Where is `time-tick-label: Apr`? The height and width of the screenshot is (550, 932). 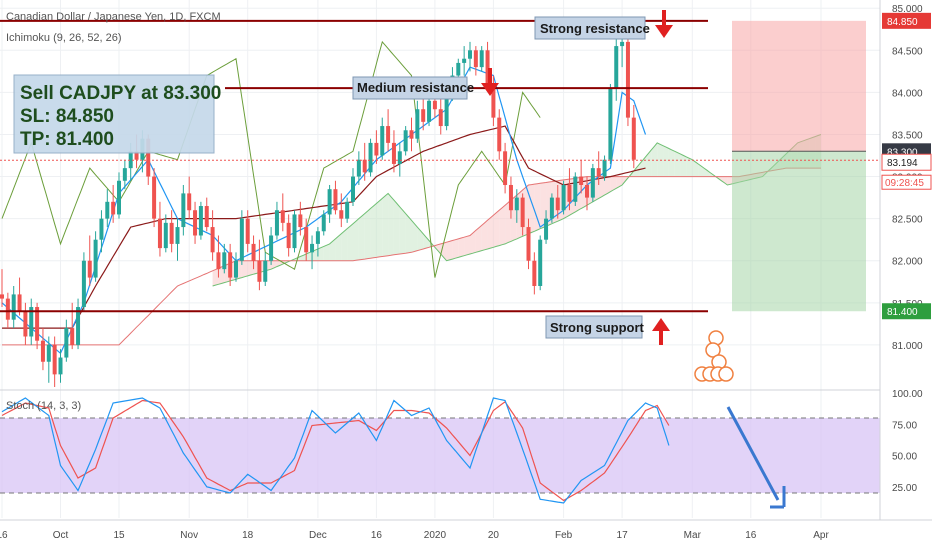 time-tick-label: Apr is located at coordinates (821, 535).